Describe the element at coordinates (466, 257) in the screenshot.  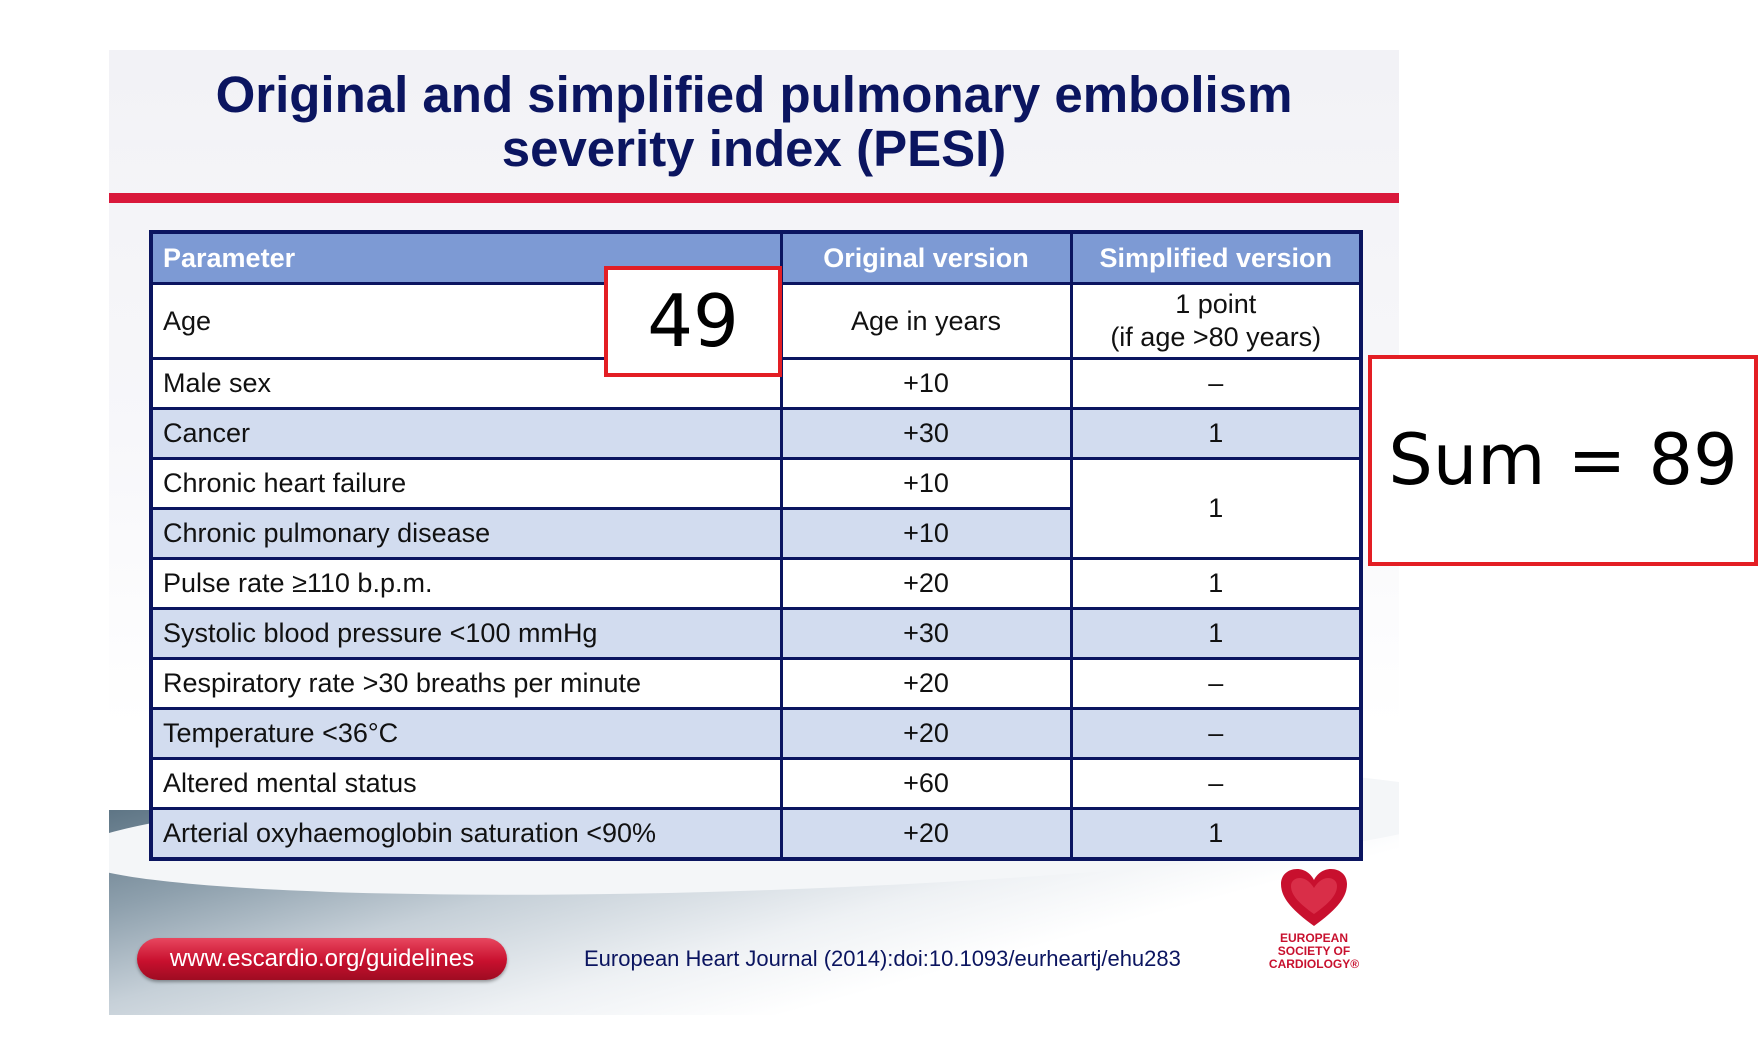
I see `header-parameter: Parameter` at that location.